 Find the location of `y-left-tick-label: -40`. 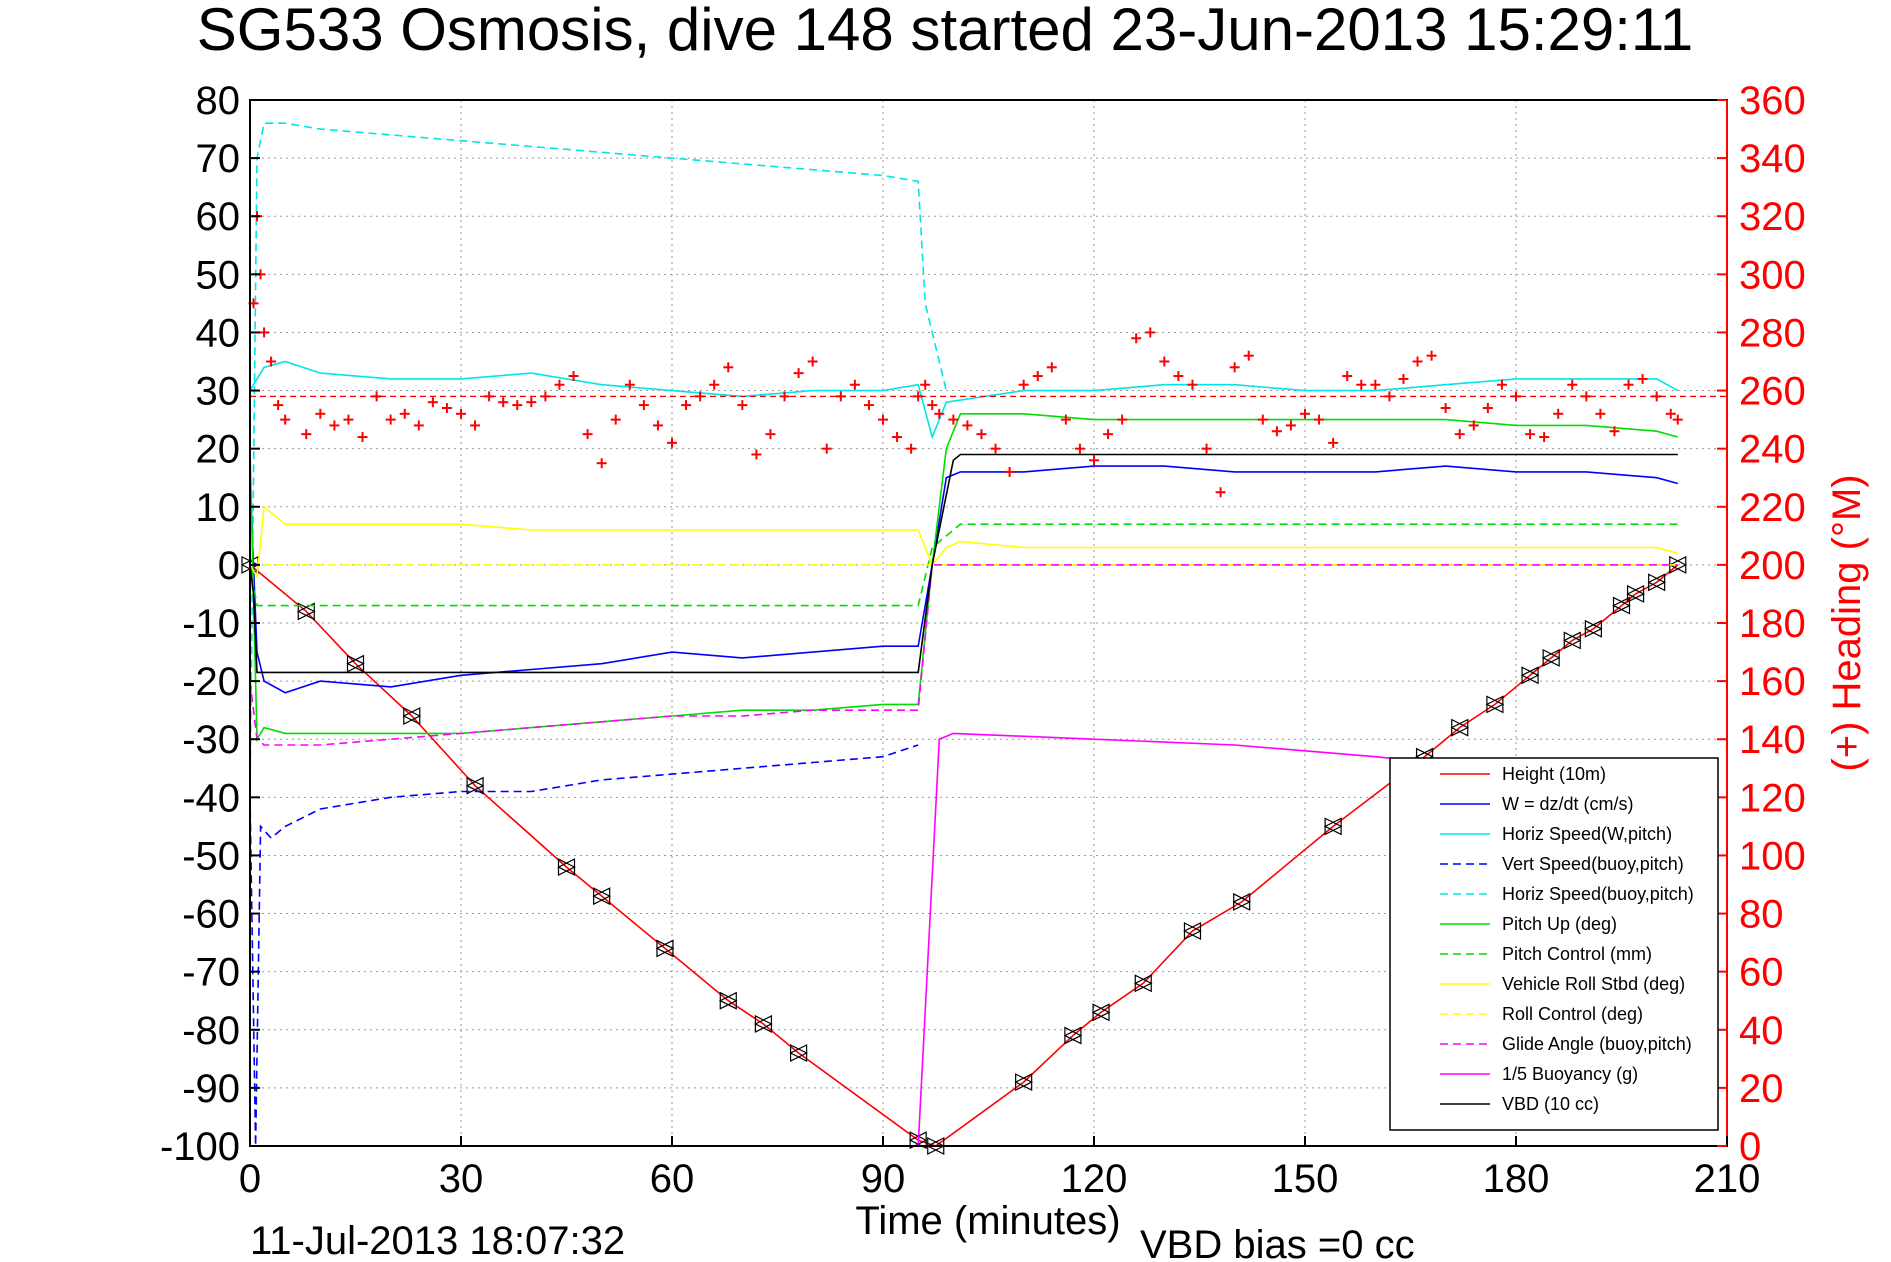

y-left-tick-label: -40 is located at coordinates (211, 798).